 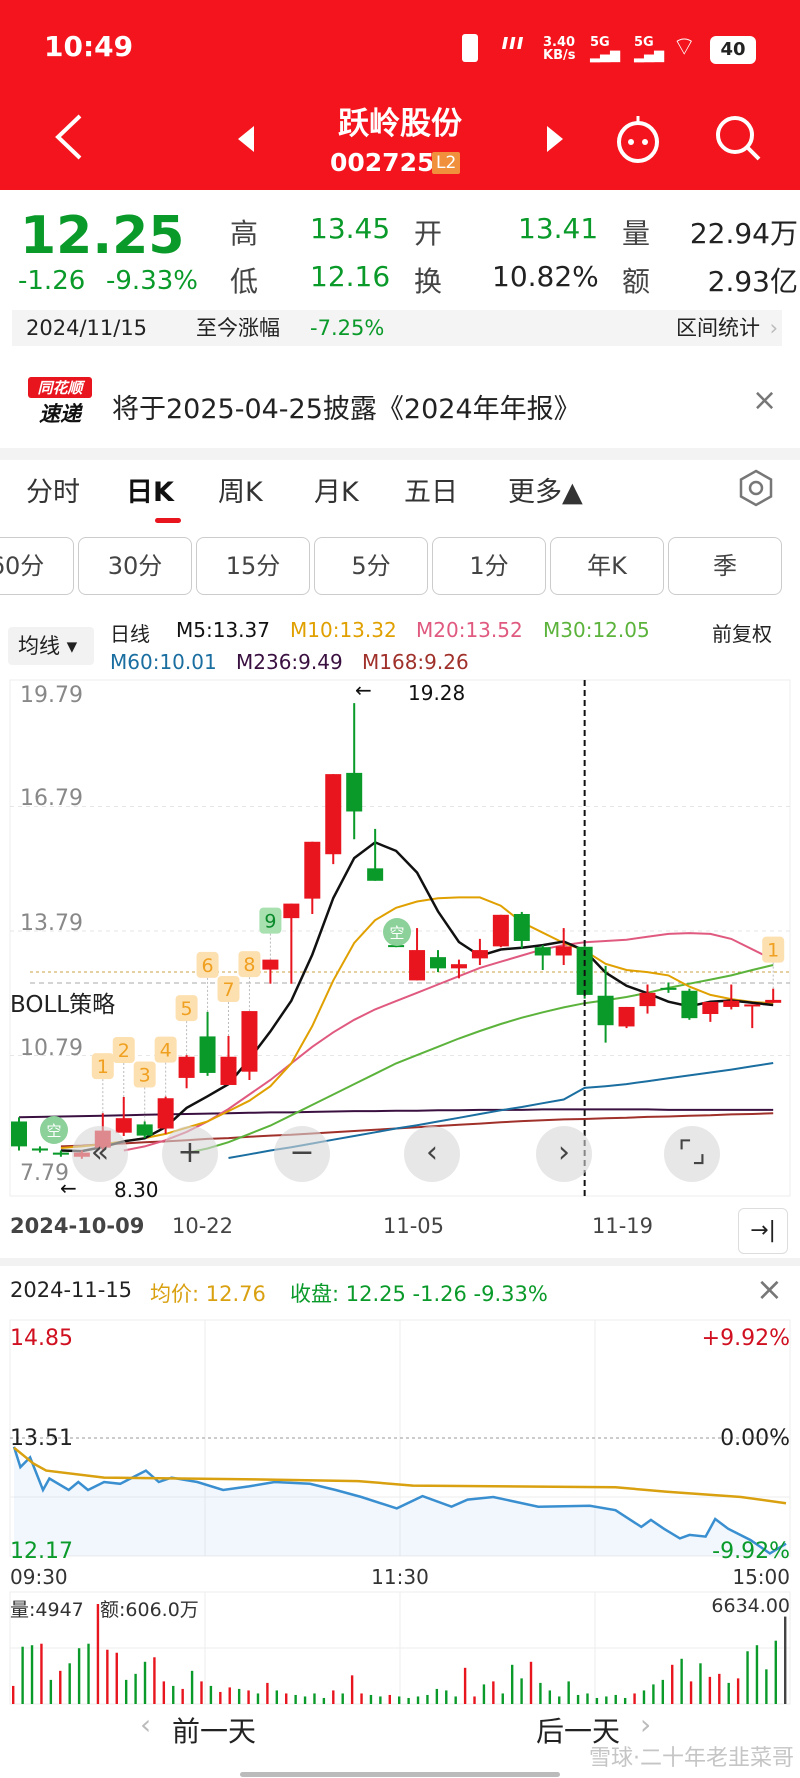 What do you see at coordinates (249, 965) in the screenshot?
I see `signal-tag-label: 8` at bounding box center [249, 965].